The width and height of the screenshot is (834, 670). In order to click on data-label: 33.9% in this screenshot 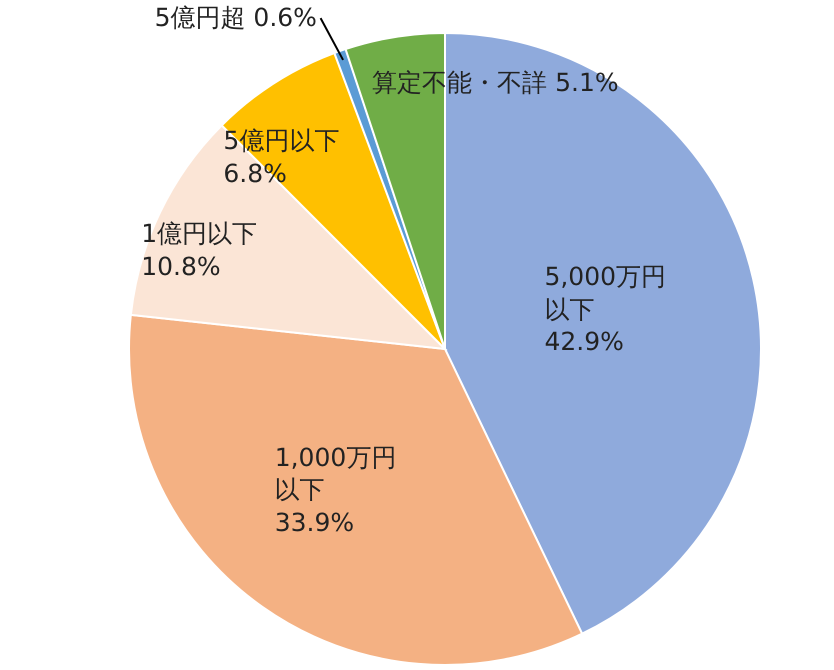, I will do `click(314, 522)`.